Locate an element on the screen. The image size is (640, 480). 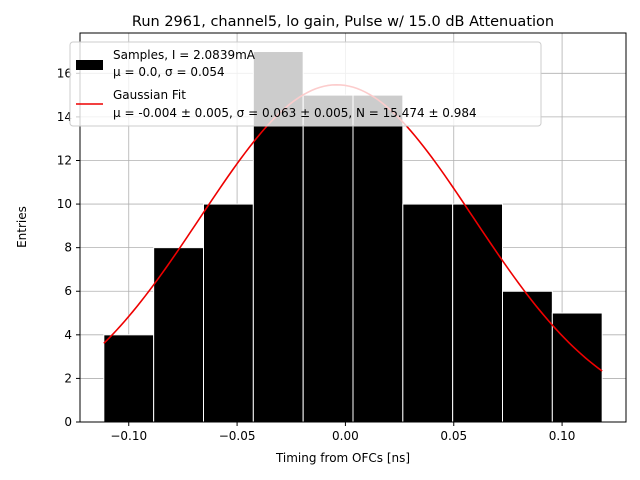
x-tick-label: 0.00 is located at coordinates (345, 436).